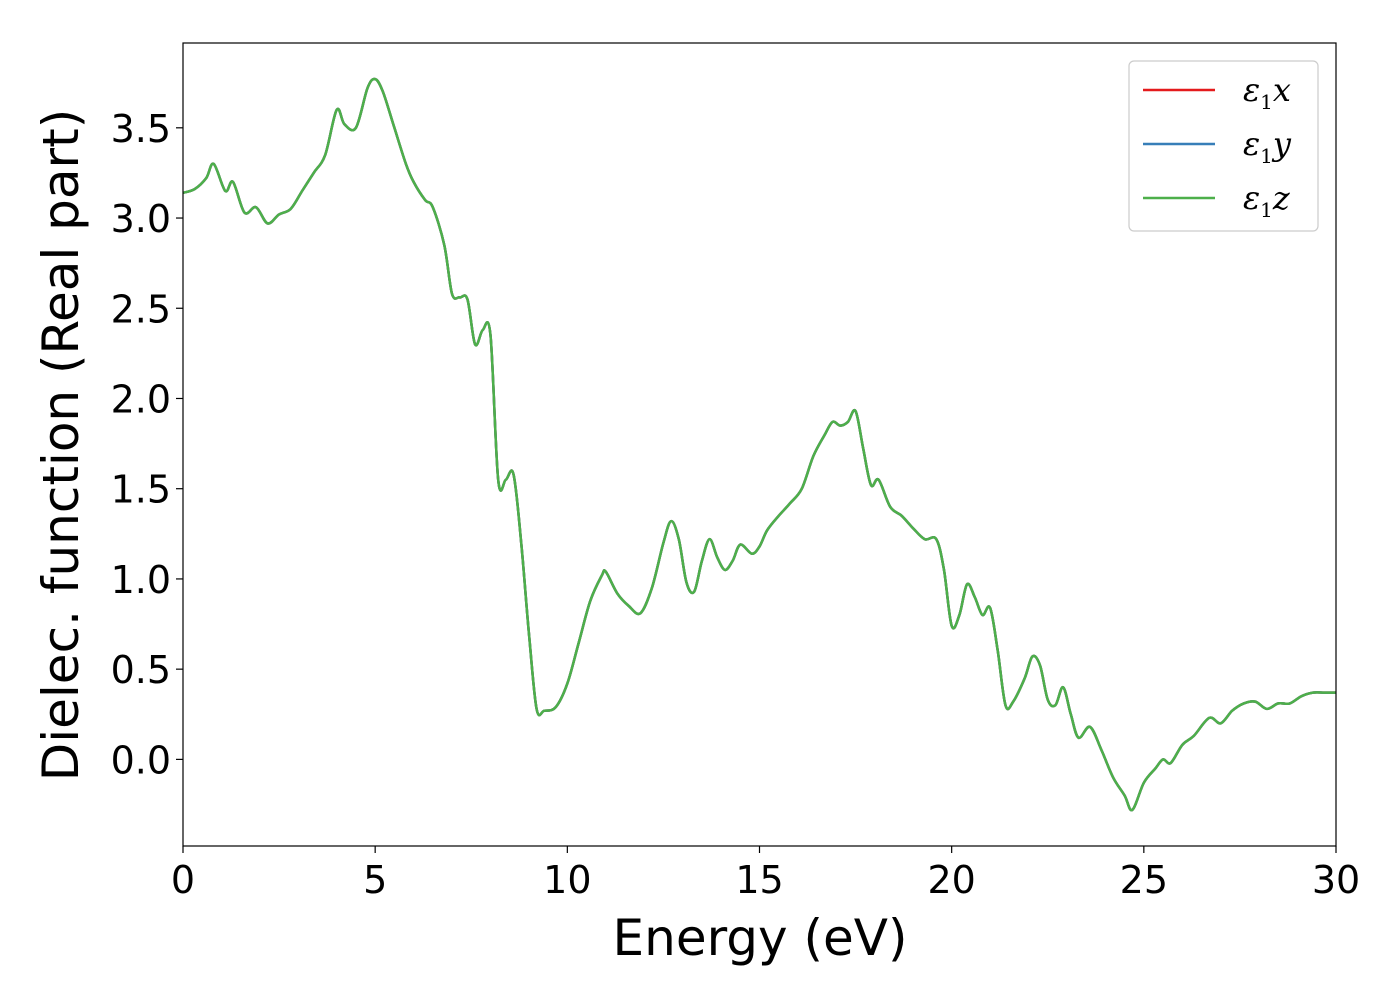 The width and height of the screenshot is (1400, 1000). I want to click on x-tick-label: 15, so click(759, 880).